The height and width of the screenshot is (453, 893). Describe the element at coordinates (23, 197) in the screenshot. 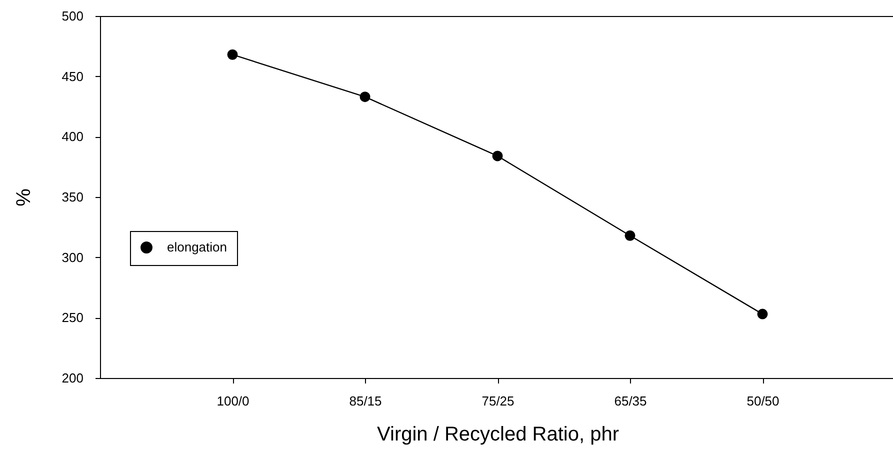

I see `y-axis-title: %` at that location.